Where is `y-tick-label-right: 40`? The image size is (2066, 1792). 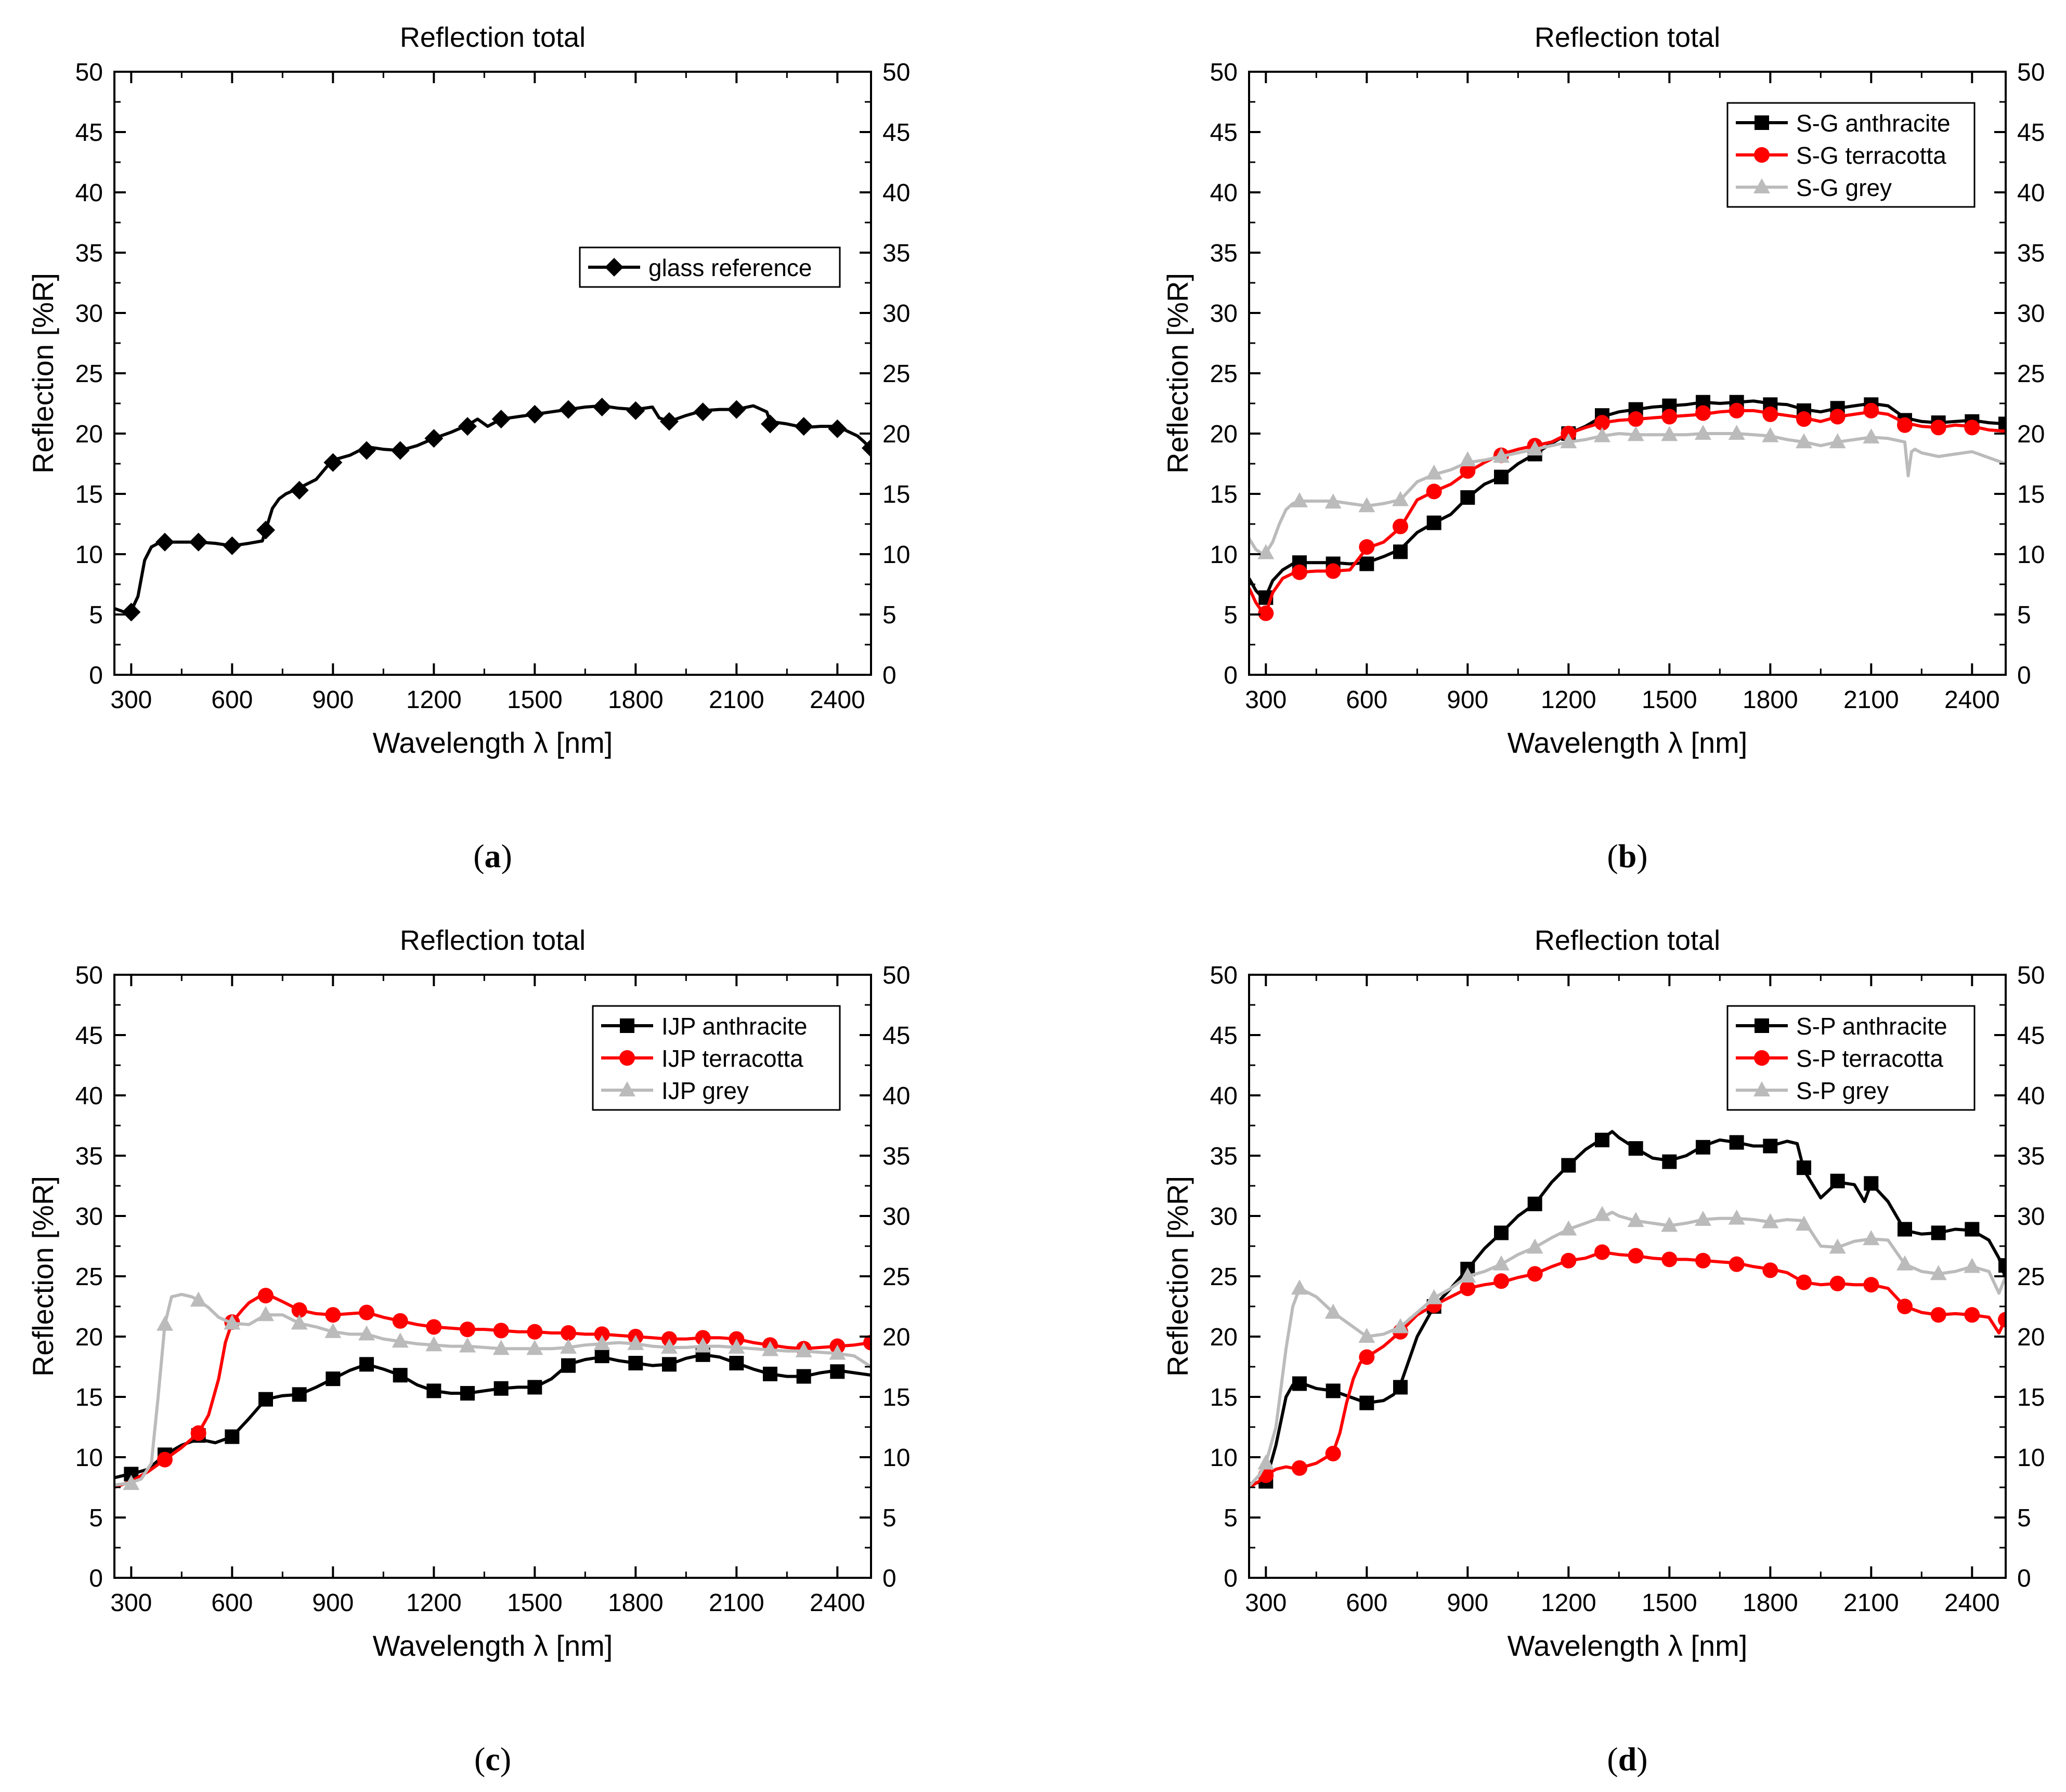 y-tick-label-right: 40 is located at coordinates (896, 193).